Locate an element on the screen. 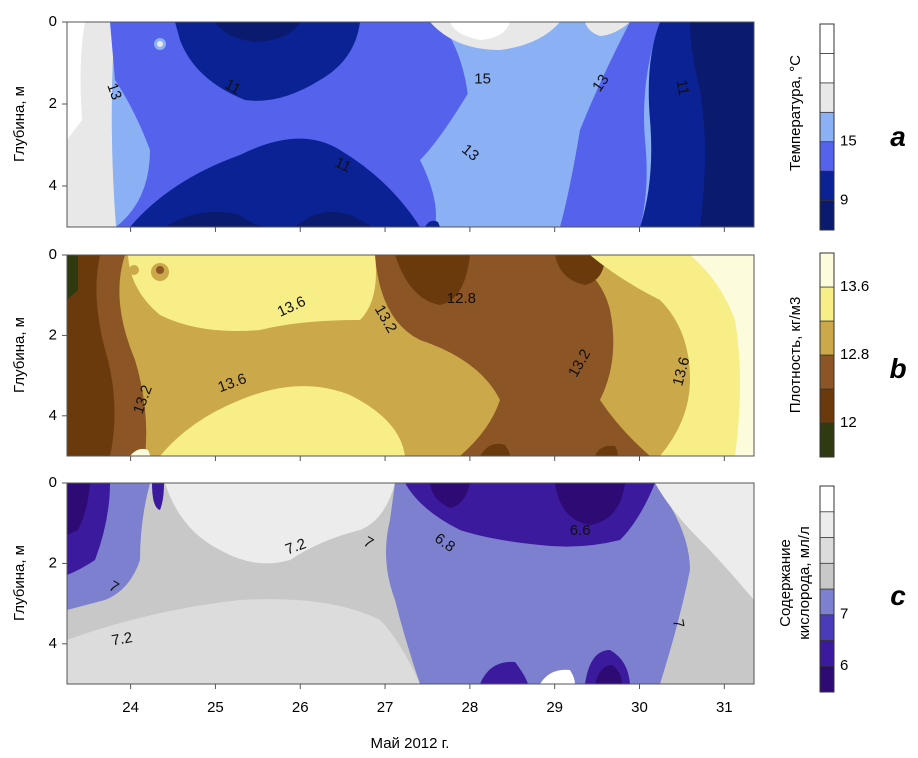 The width and height of the screenshot is (918, 758). colorbar-tick-label: 15 is located at coordinates (848, 141).